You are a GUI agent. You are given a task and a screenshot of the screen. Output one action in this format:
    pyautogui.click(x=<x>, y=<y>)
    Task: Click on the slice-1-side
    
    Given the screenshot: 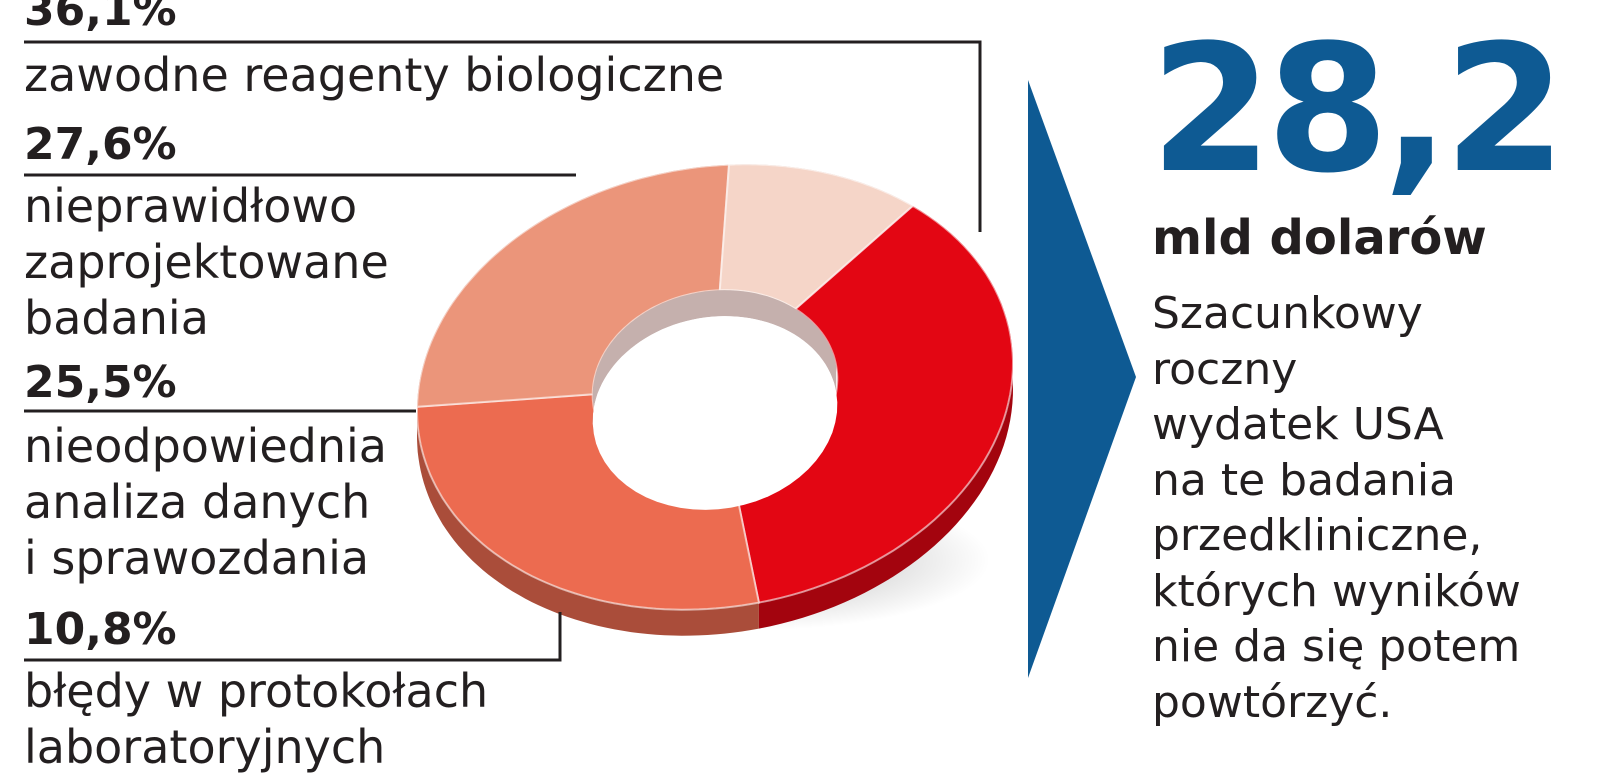 What is the action you would take?
    pyautogui.click(x=885, y=417)
    